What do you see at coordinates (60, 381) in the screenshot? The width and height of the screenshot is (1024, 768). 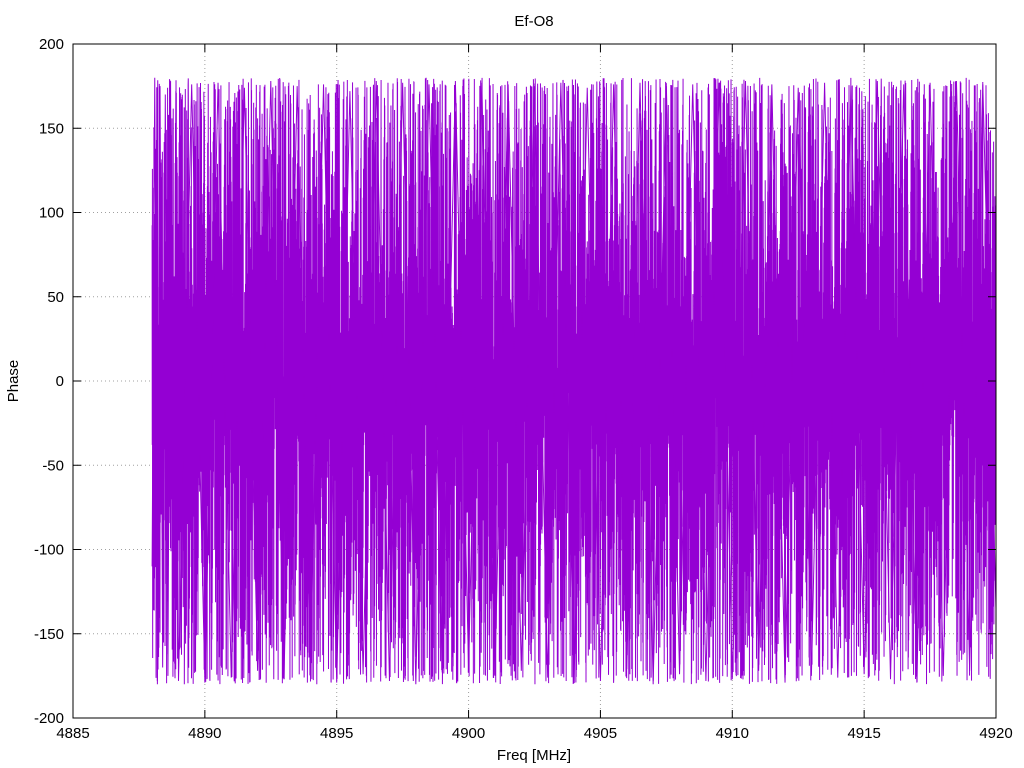 I see `y-tick-label: 0` at bounding box center [60, 381].